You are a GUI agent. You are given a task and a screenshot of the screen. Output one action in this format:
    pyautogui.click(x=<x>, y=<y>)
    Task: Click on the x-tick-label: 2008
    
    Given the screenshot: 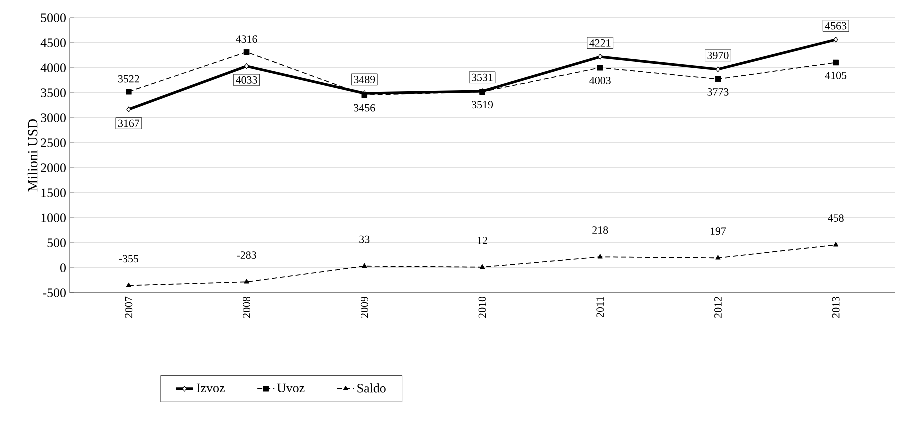 What is the action you would take?
    pyautogui.click(x=246, y=307)
    